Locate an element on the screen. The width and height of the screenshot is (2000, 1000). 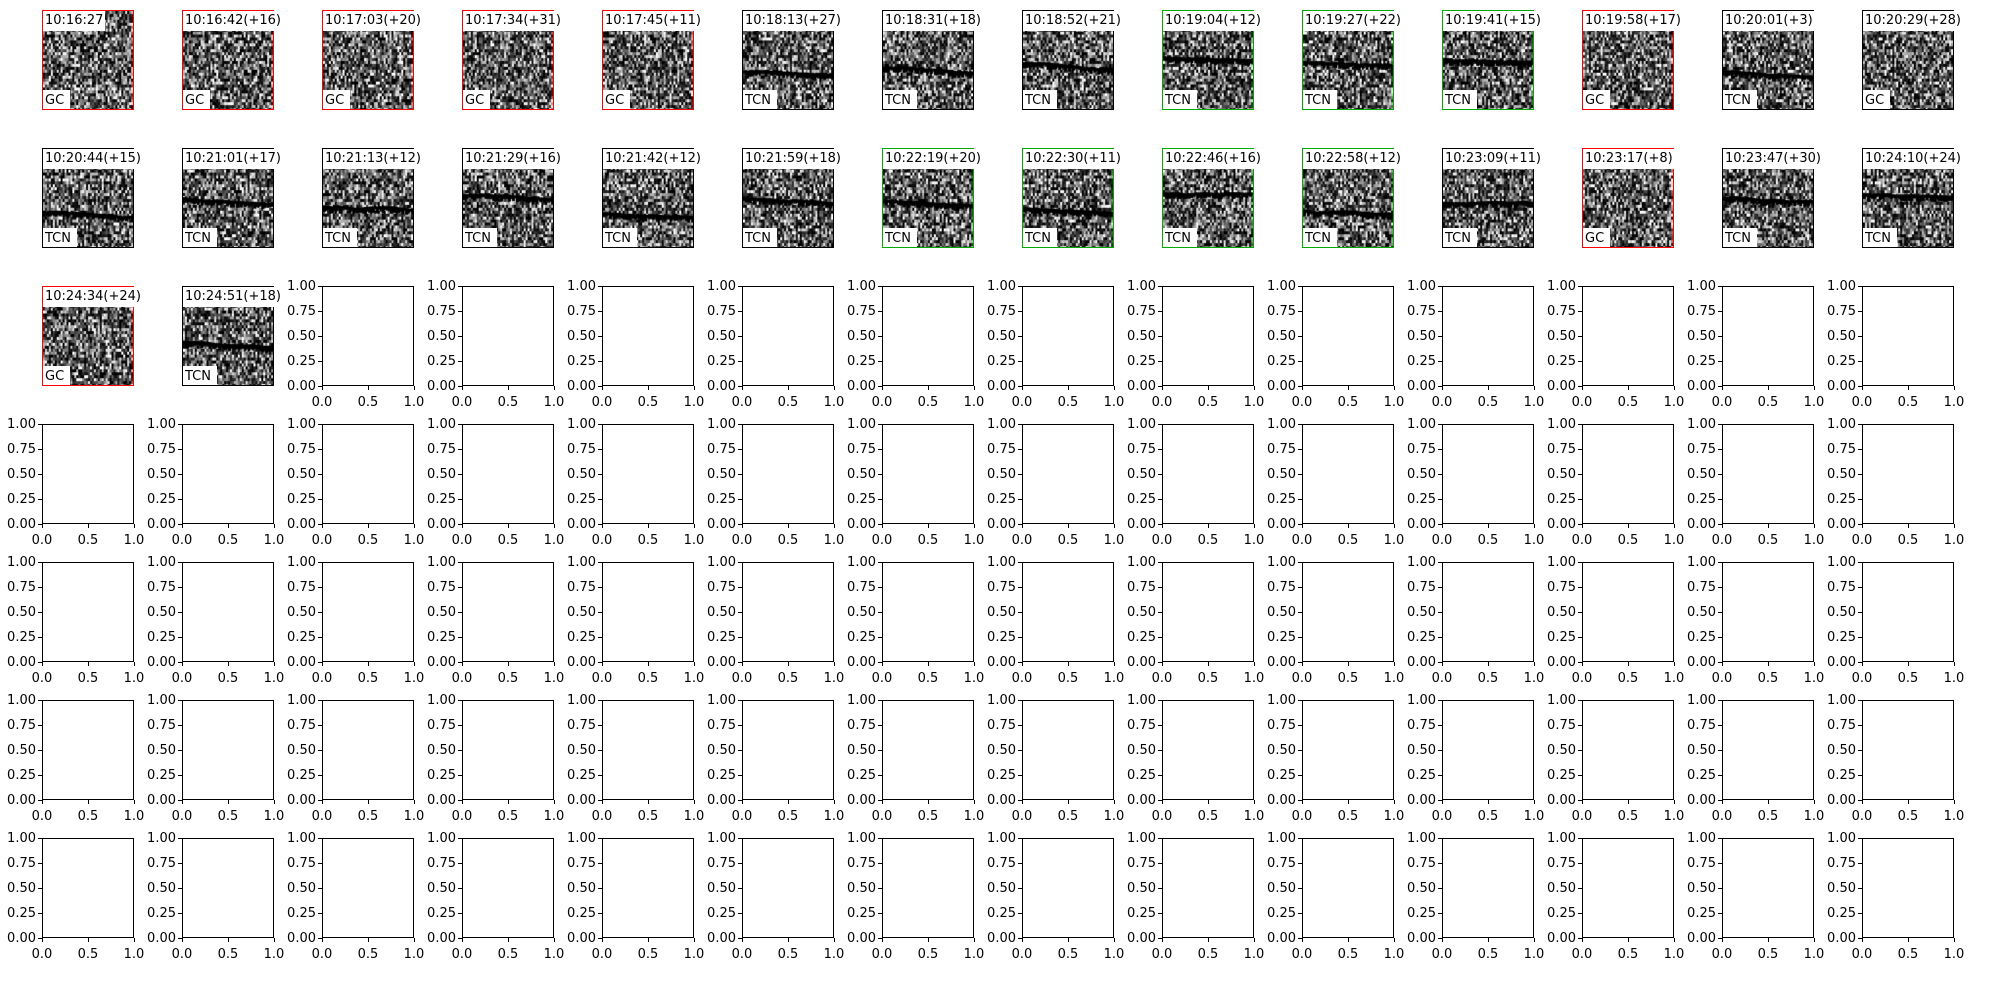
panel-class-label: TCN is located at coordinates (200, 375).